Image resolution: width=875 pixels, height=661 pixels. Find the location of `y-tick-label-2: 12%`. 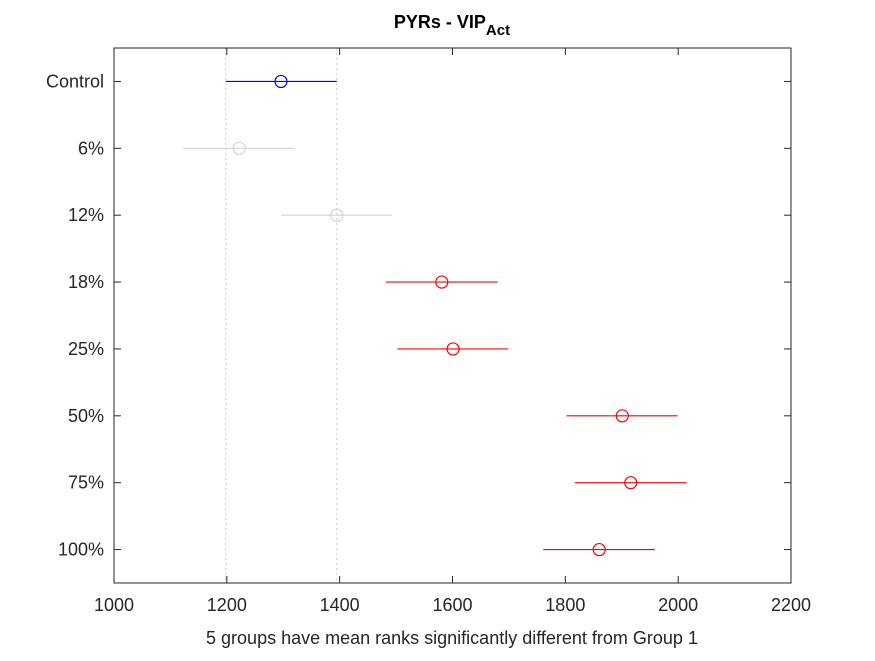

y-tick-label-2: 12% is located at coordinates (86, 215).